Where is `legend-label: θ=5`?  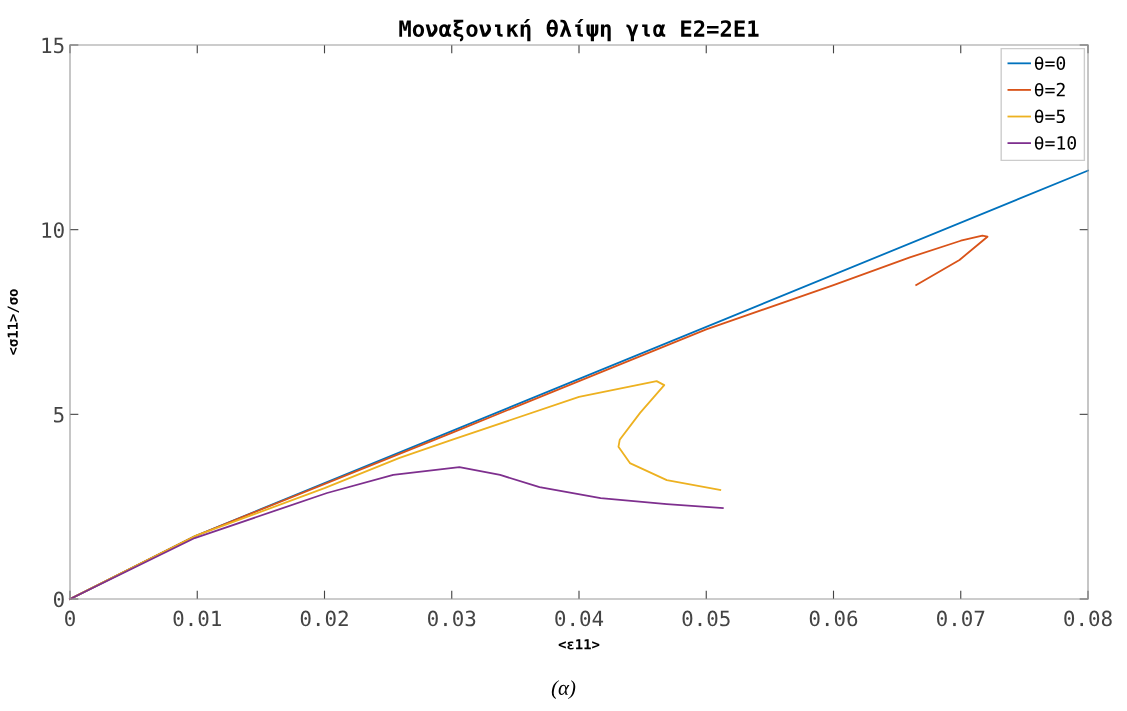
legend-label: θ=5 is located at coordinates (1049, 116).